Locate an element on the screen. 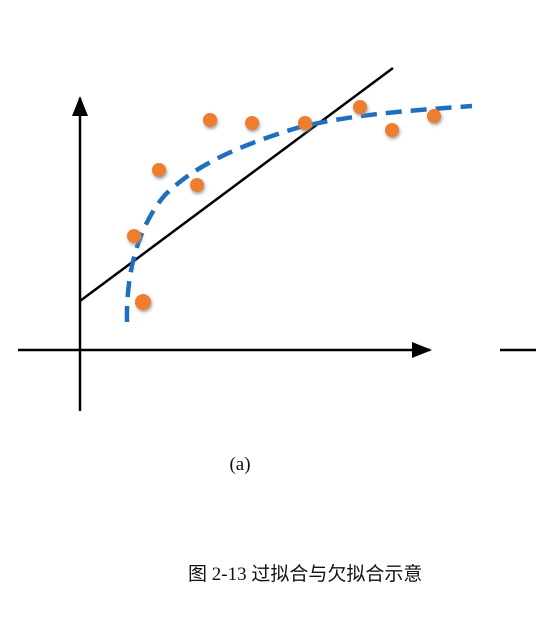 This screenshot has height=624, width=536. caption: 图 2-13 过拟合与欠拟合示意 is located at coordinates (305, 574).